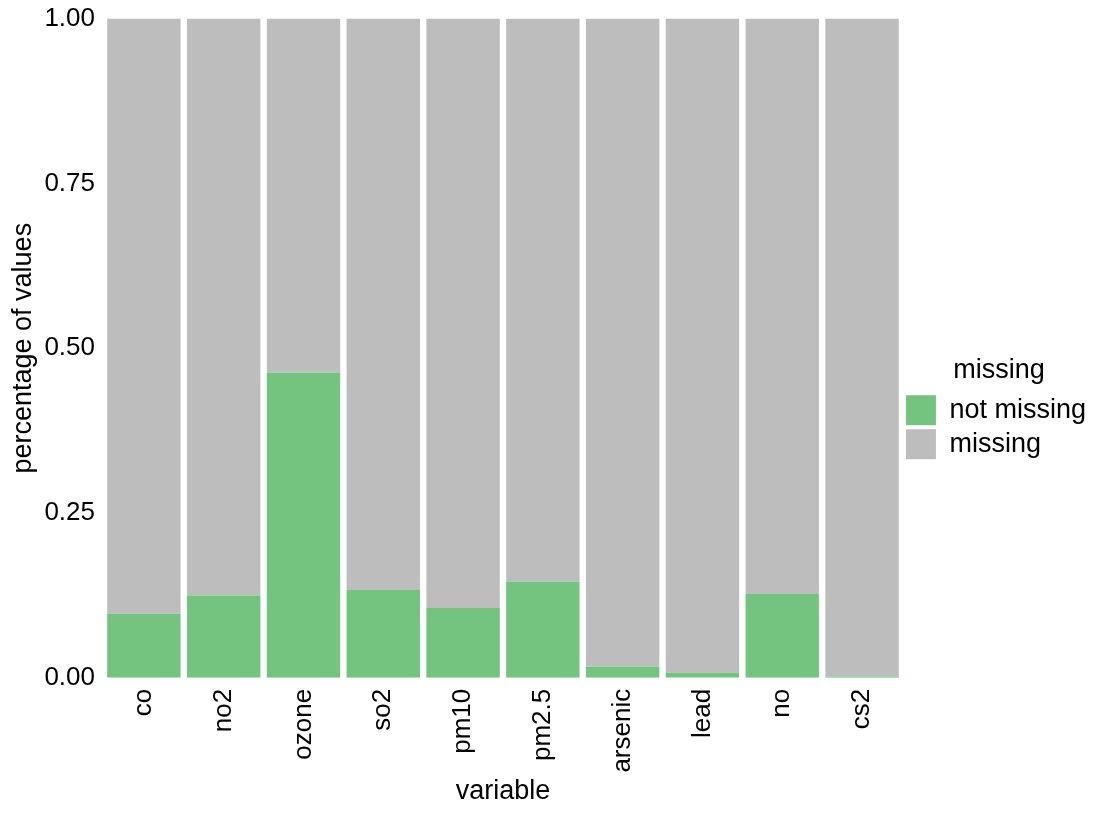  I want to click on x-tick-label: pm2.5, so click(541, 725).